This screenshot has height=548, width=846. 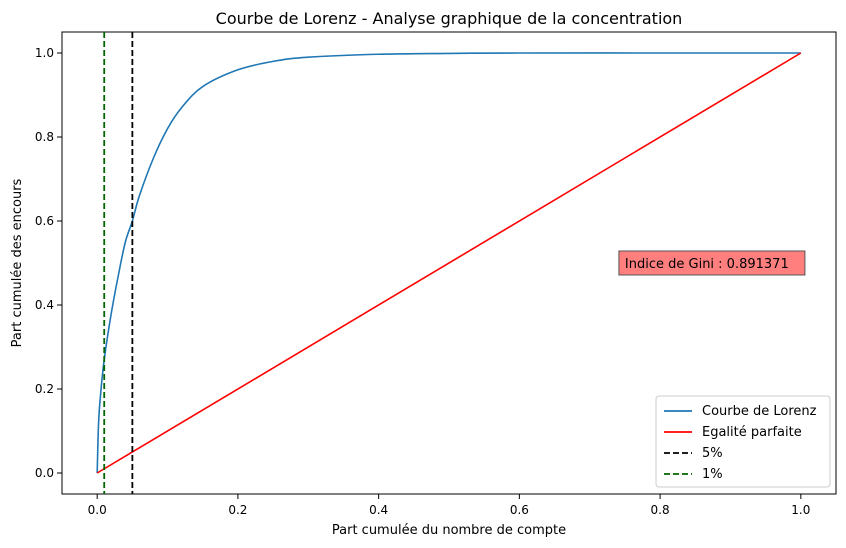 What do you see at coordinates (519, 510) in the screenshot?
I see `x-tick-label: 0.6` at bounding box center [519, 510].